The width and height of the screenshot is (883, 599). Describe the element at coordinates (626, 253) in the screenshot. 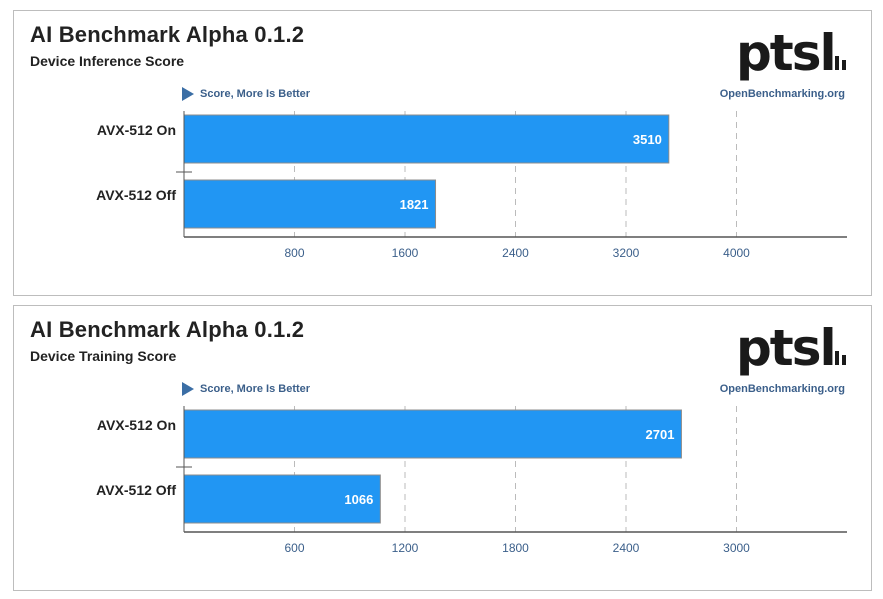

I see `x-tick-label: 3200` at that location.